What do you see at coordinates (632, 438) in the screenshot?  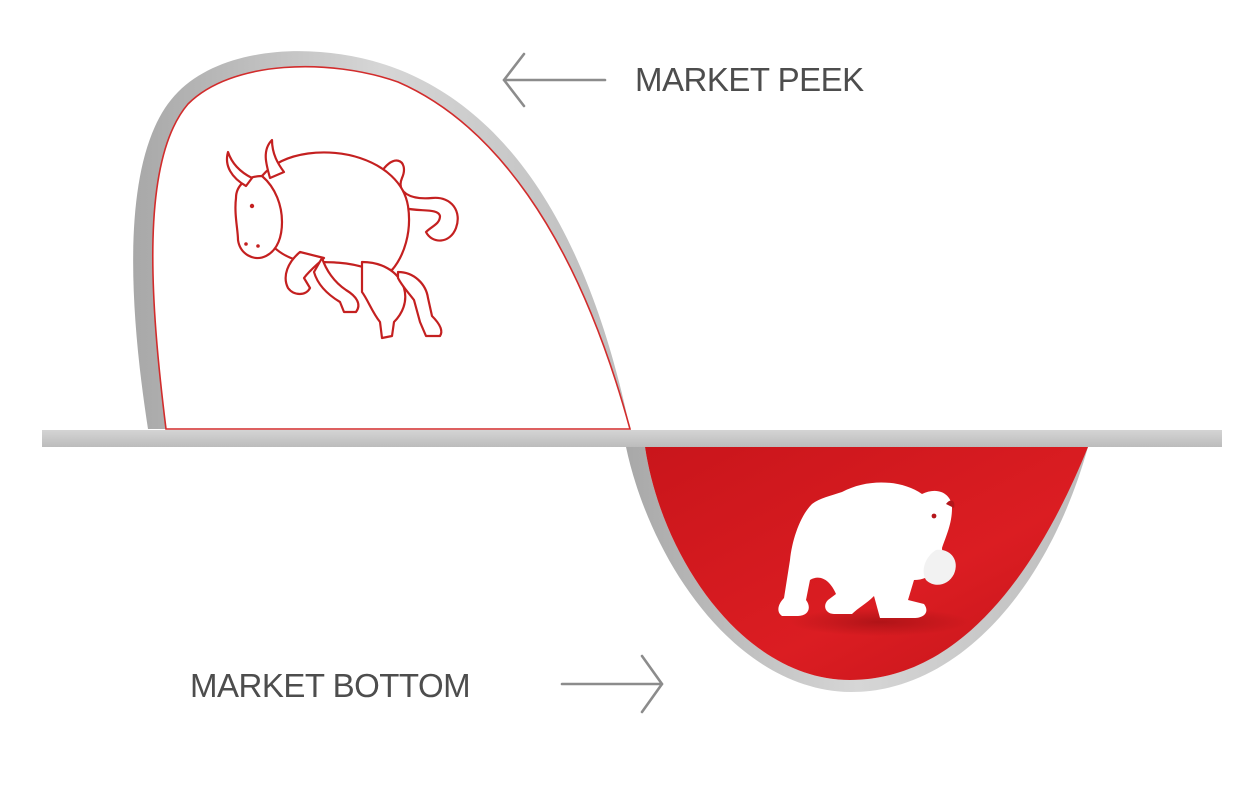 I see `baseline-bar` at bounding box center [632, 438].